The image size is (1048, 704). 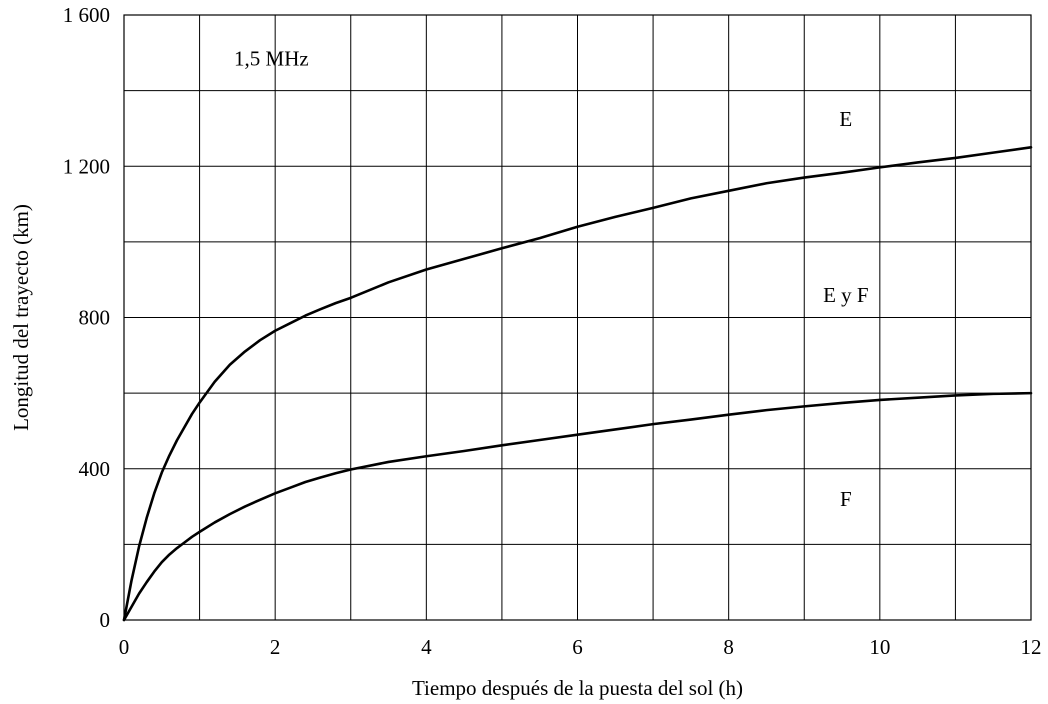 I want to click on y-tick-label: 800, so click(x=95, y=318).